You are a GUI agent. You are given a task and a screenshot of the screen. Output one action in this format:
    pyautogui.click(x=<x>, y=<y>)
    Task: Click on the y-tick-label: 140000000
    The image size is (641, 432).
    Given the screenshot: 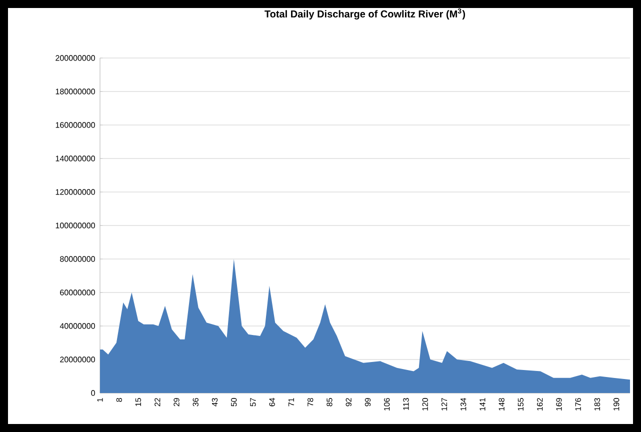 What is the action you would take?
    pyautogui.click(x=75, y=159)
    